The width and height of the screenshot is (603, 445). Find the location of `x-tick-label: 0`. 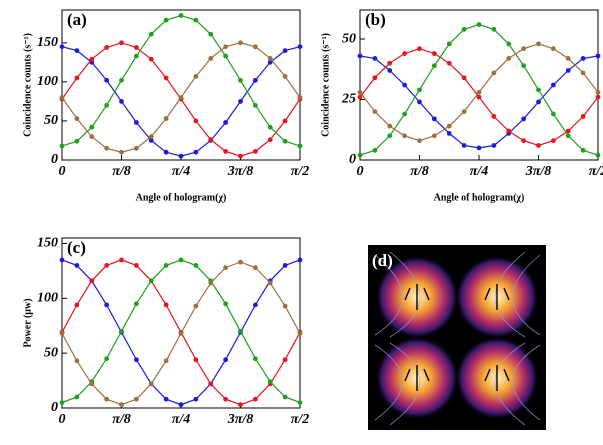

x-tick-label: 0 is located at coordinates (62, 171).